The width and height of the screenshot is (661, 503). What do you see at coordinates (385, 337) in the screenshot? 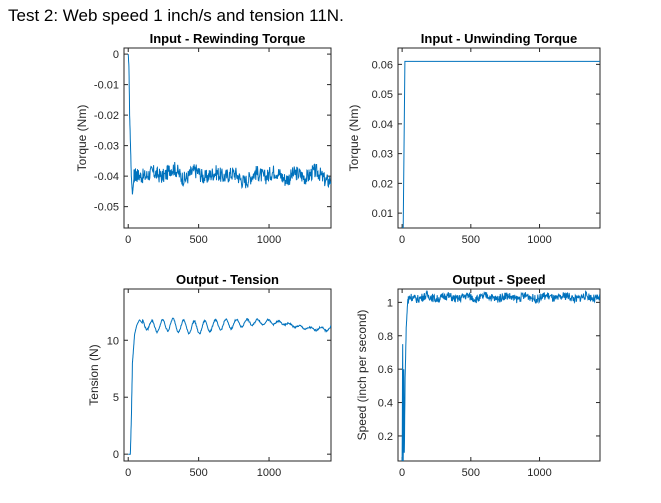
I see `y-tick-label: 0.8` at bounding box center [385, 337].